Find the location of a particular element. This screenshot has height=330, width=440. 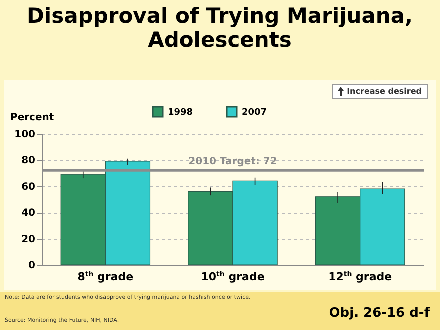

y-axis-title: Percent is located at coordinates (32, 118).